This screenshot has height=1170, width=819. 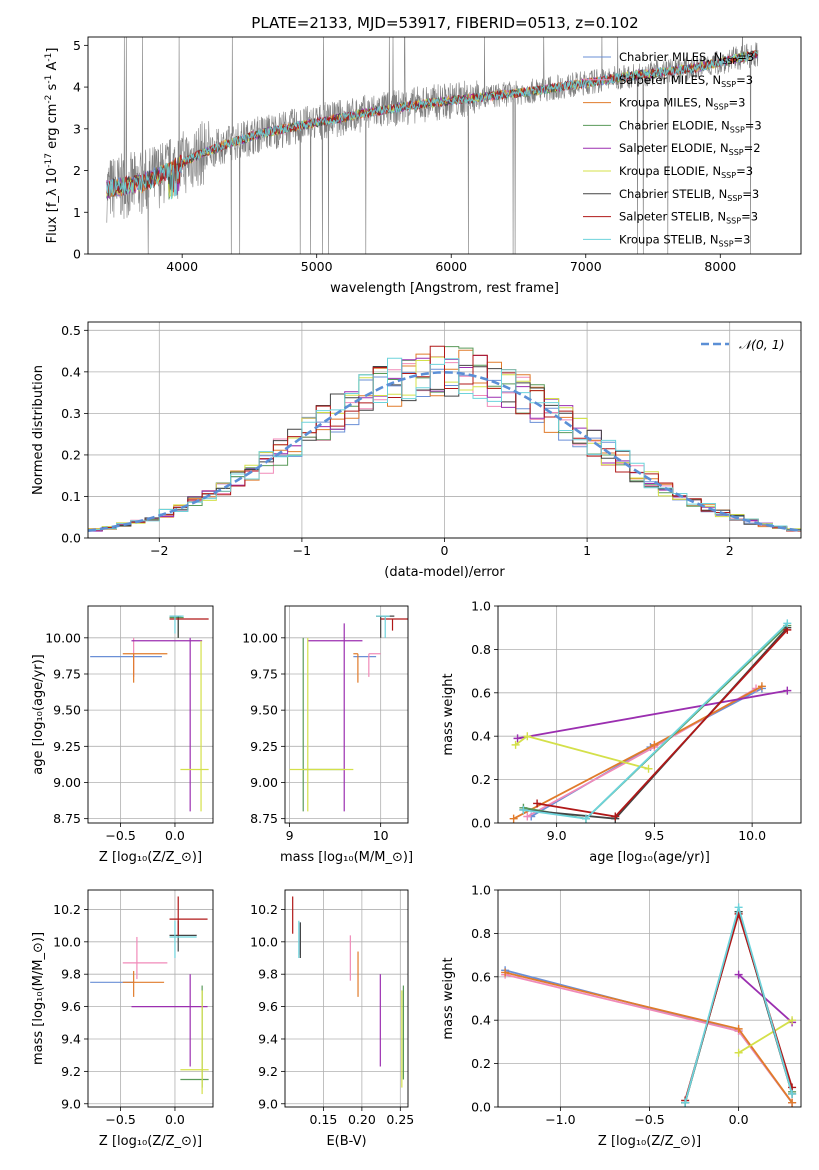 What do you see at coordinates (432, 125) in the screenshot?
I see `spectrum-model-line` at bounding box center [432, 125].